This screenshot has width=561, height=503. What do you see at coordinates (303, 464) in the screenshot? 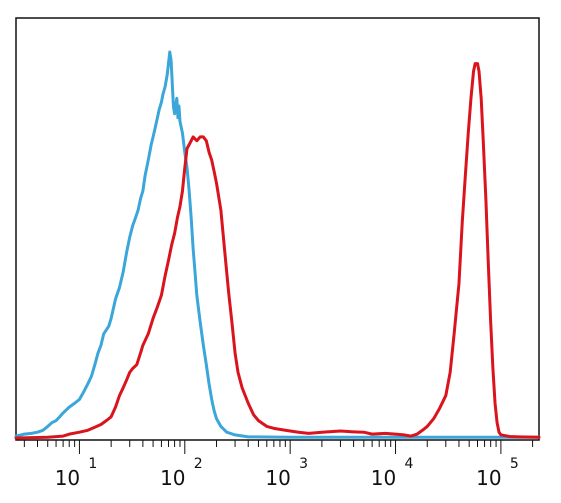
I see `x-tick-exponent-3: 3` at bounding box center [303, 464].